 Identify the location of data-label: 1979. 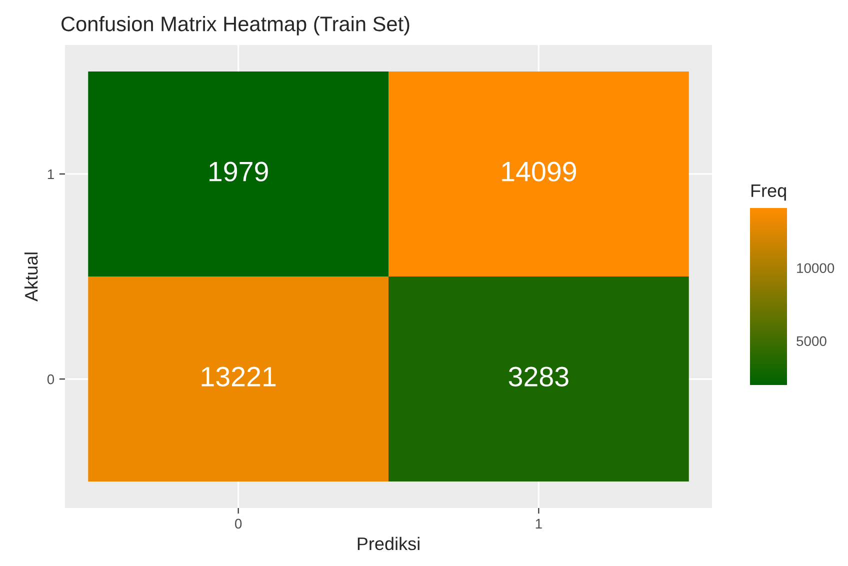
(239, 172).